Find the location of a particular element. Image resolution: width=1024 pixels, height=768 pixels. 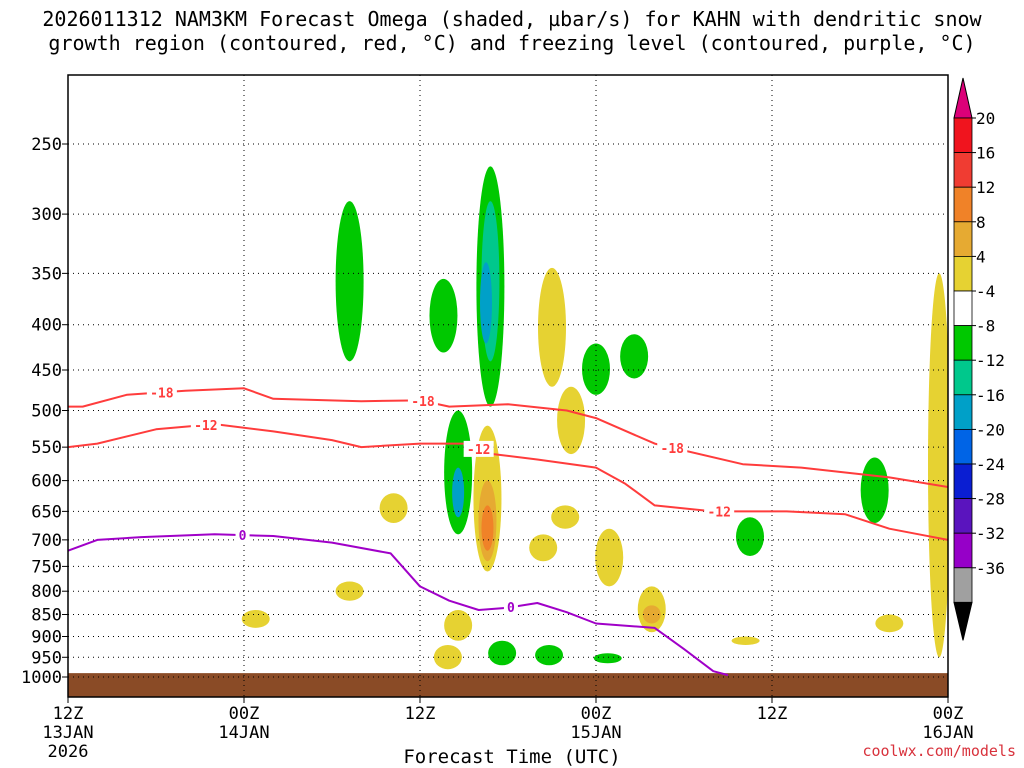

y-tick-label: 650 is located at coordinates (46, 512).